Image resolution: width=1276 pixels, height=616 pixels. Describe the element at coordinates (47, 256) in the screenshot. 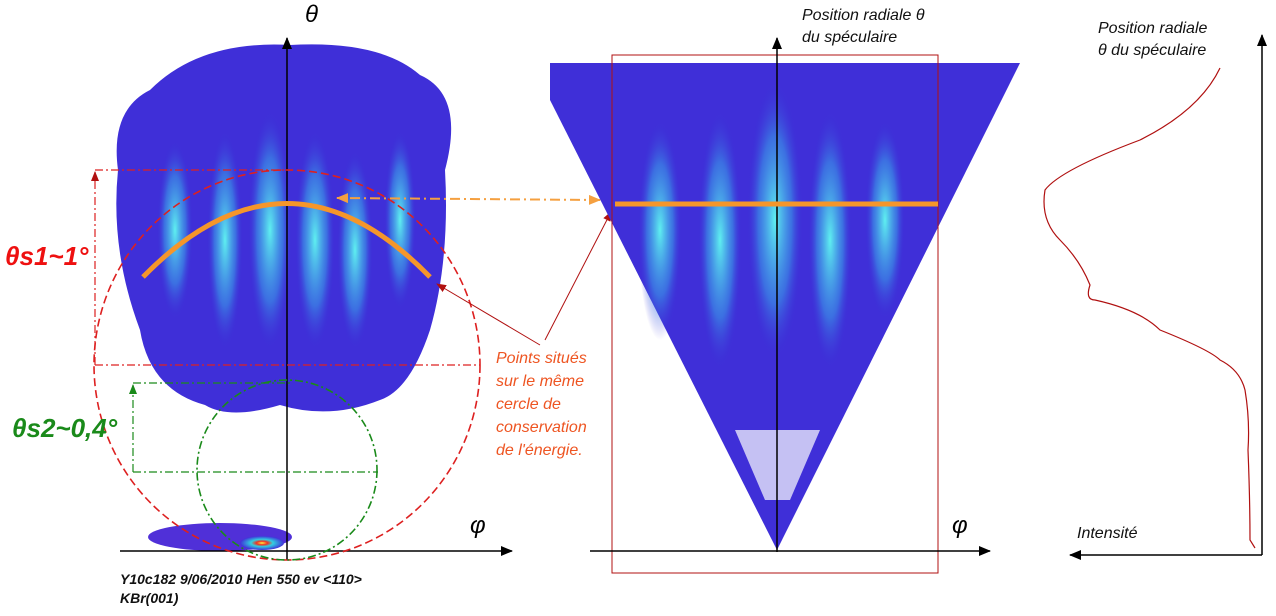

I see `theta-s1: θs1~1°` at that location.